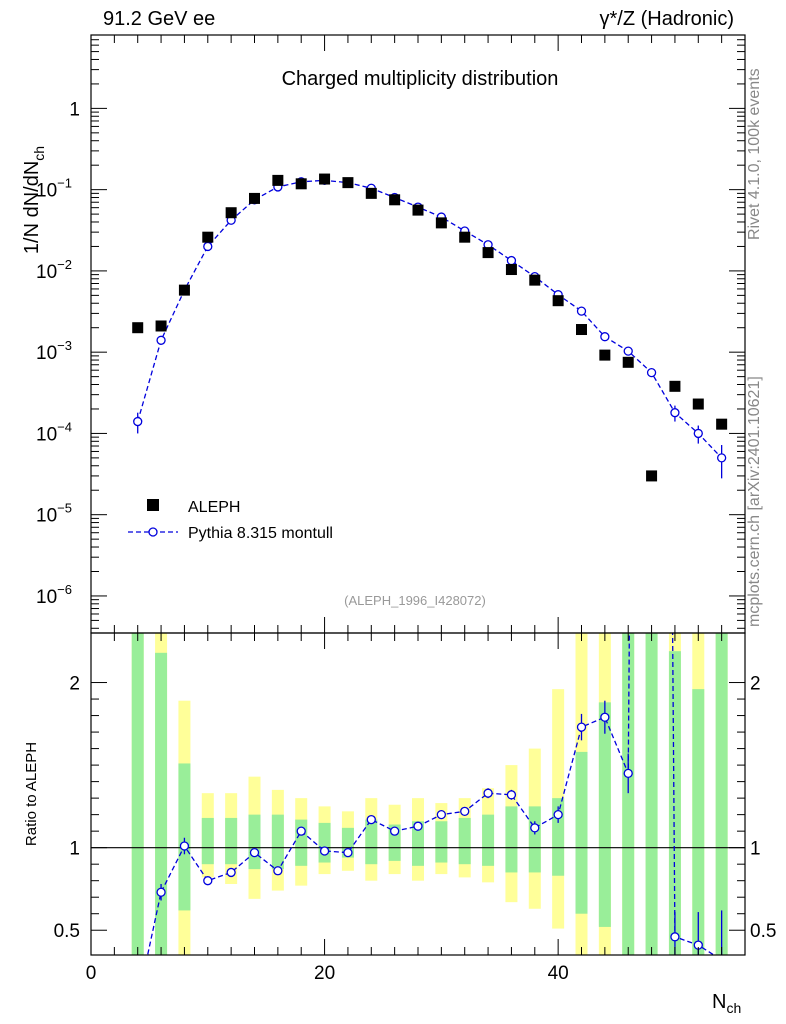 The width and height of the screenshot is (786, 1024). What do you see at coordinates (153, 505) in the screenshot?
I see `legend-data-marker` at bounding box center [153, 505].